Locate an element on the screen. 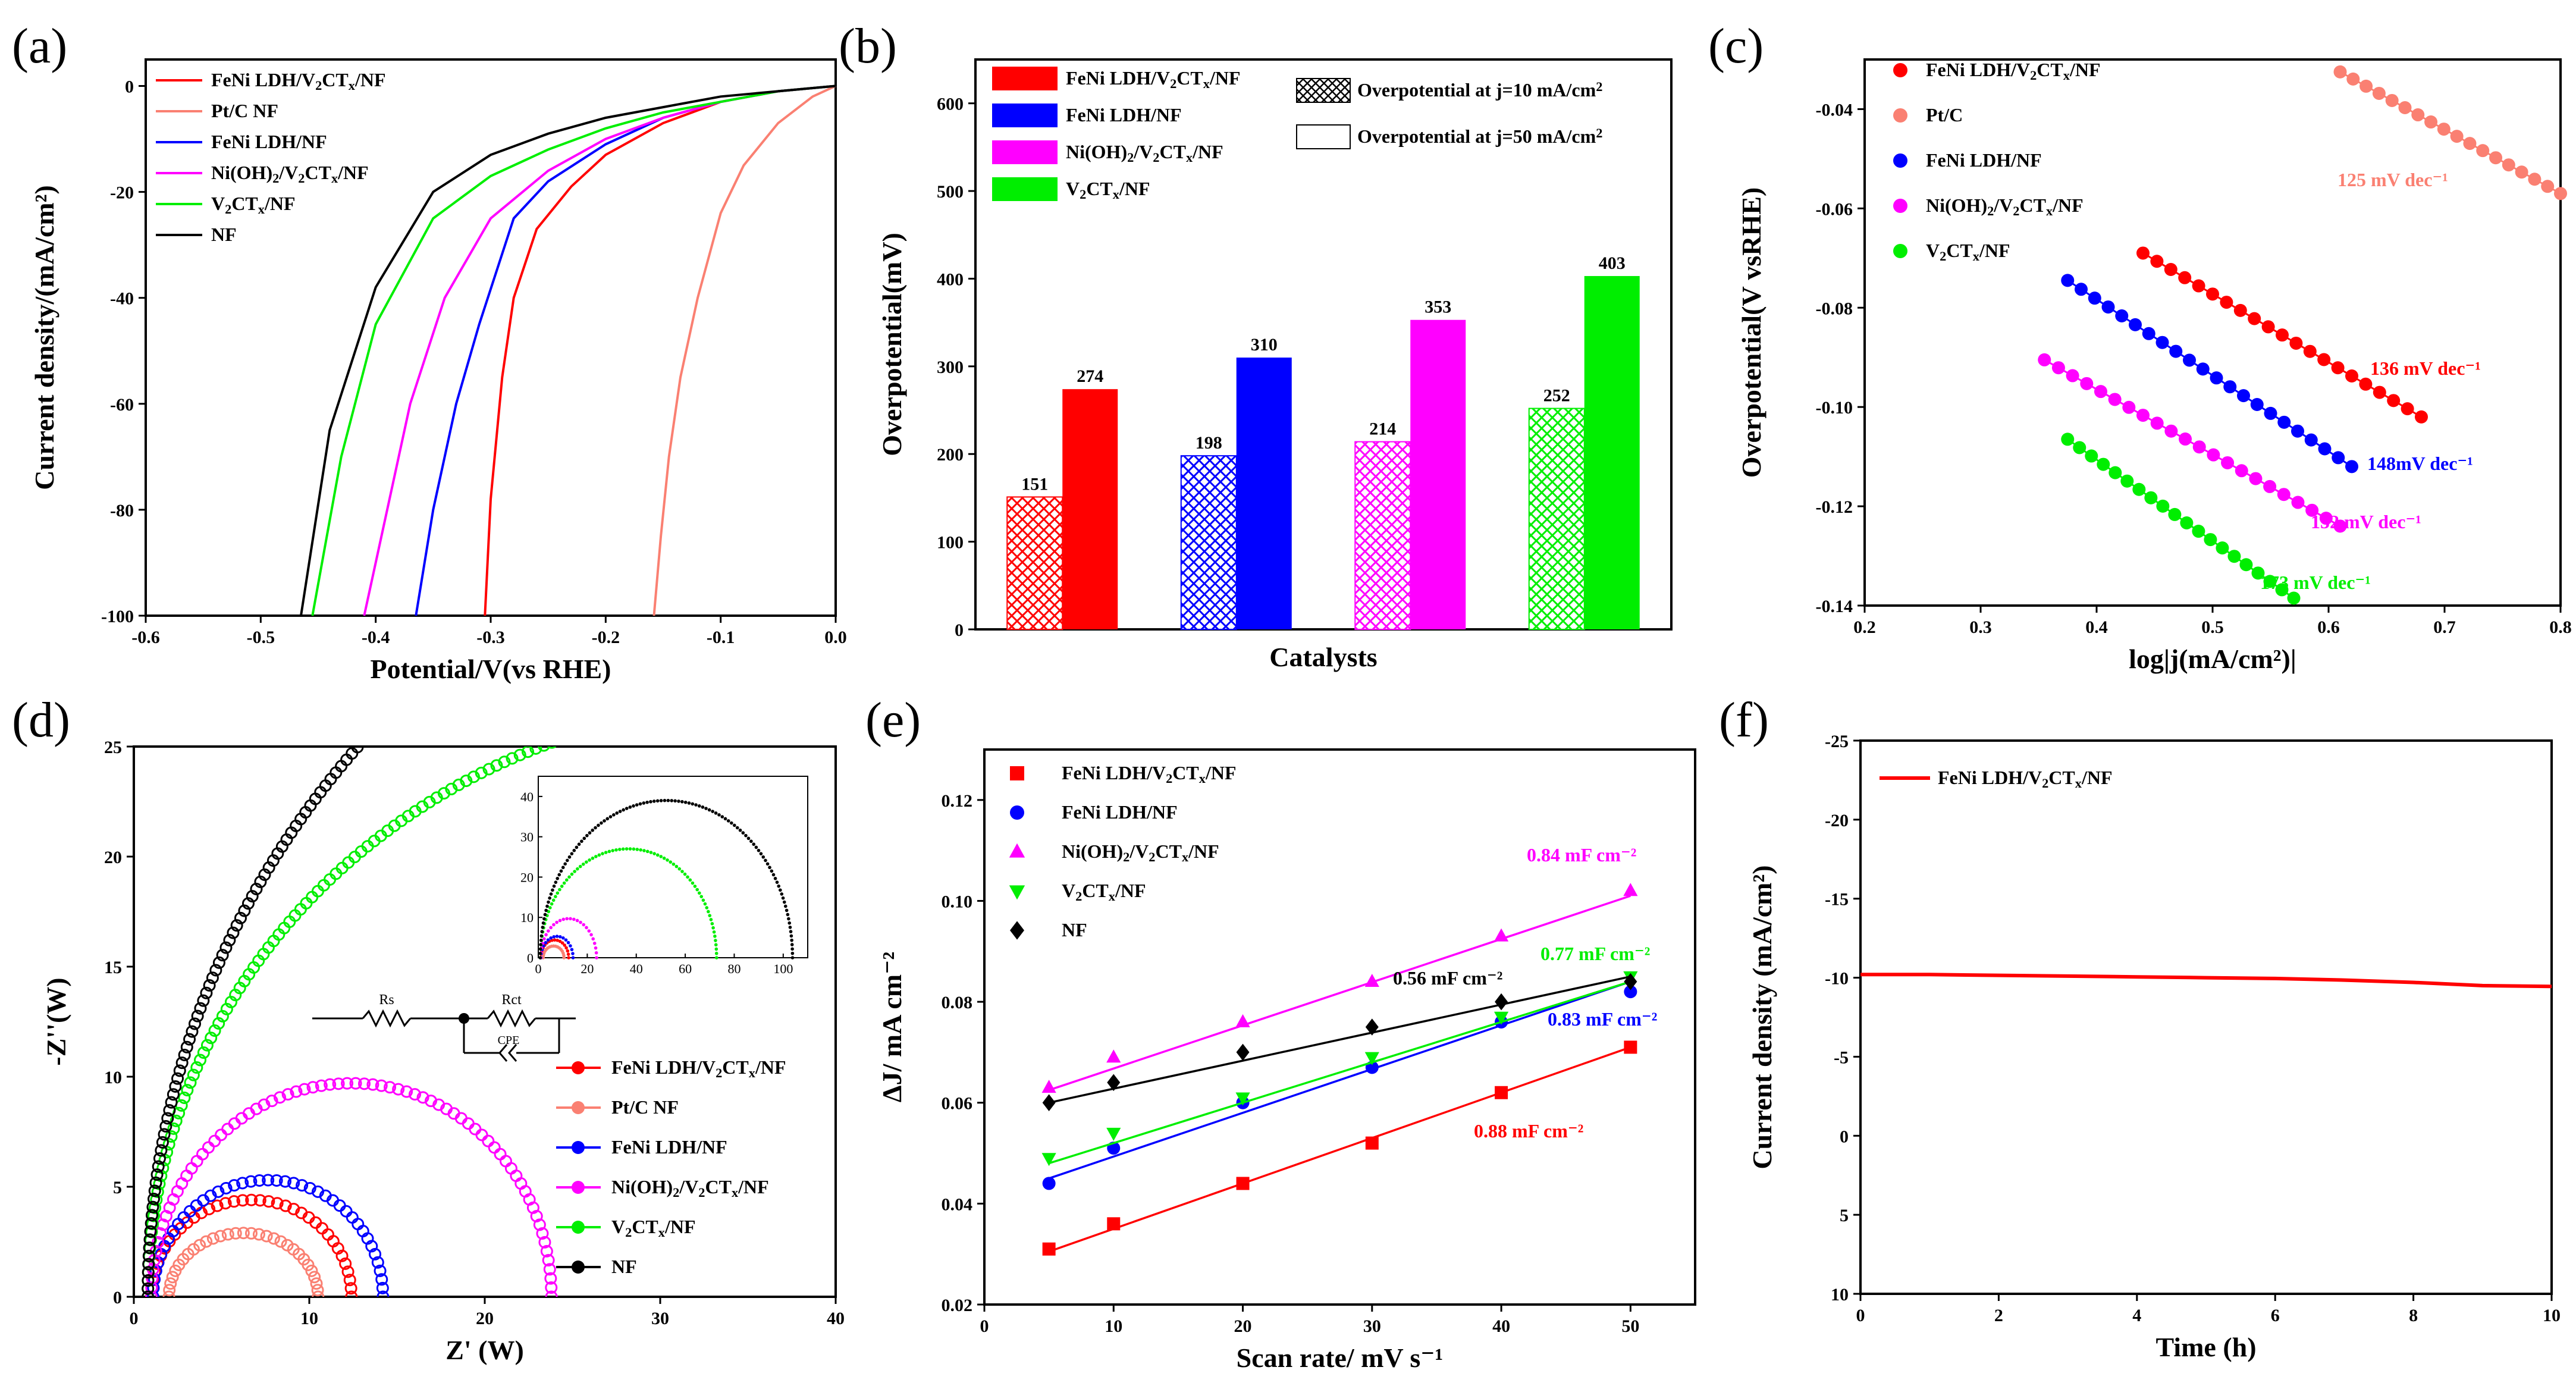 The height and width of the screenshot is (1389, 2576). tafel-fit-fenildh is located at coordinates (2209, 374).